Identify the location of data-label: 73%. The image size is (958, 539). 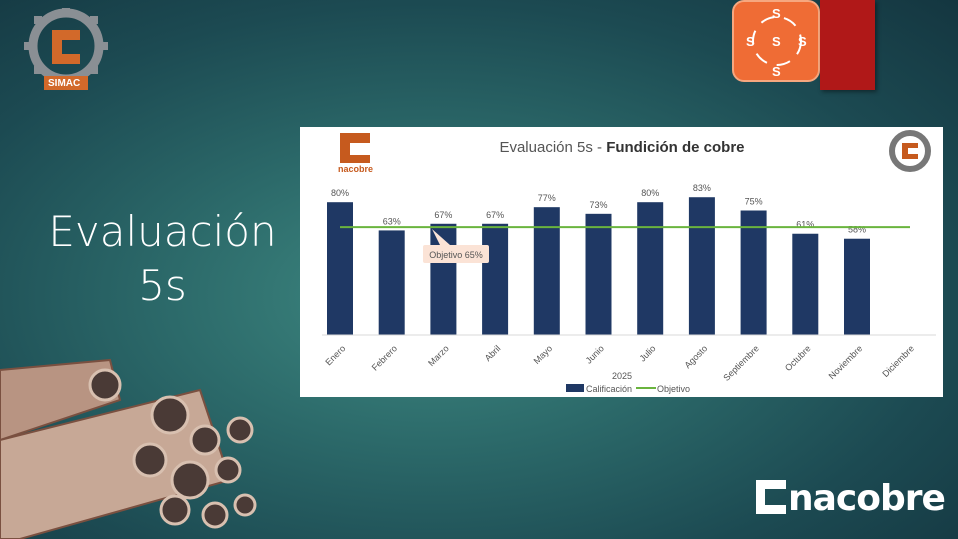
(598, 205).